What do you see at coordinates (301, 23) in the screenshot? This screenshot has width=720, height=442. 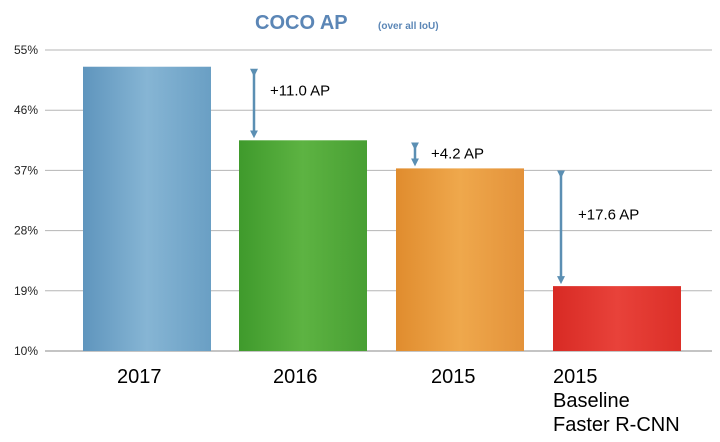 I see `chart-title: COCO AP` at bounding box center [301, 23].